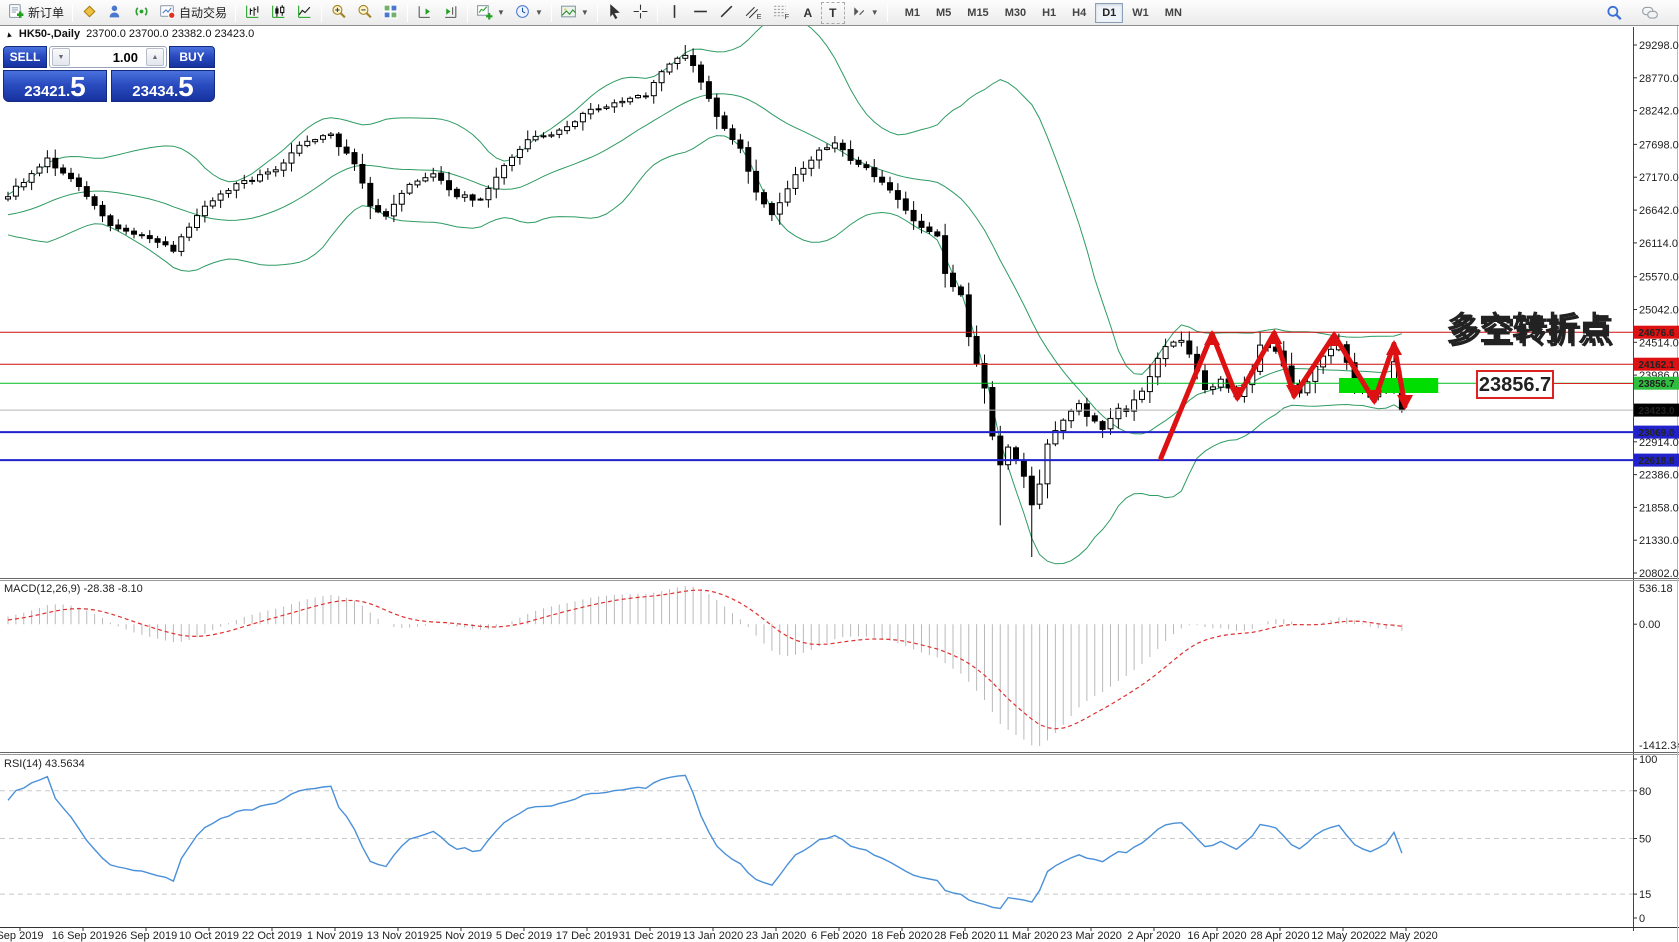 The image size is (1679, 942). Describe the element at coordinates (781, 13) in the screenshot. I see `fibonacci-button: F` at that location.